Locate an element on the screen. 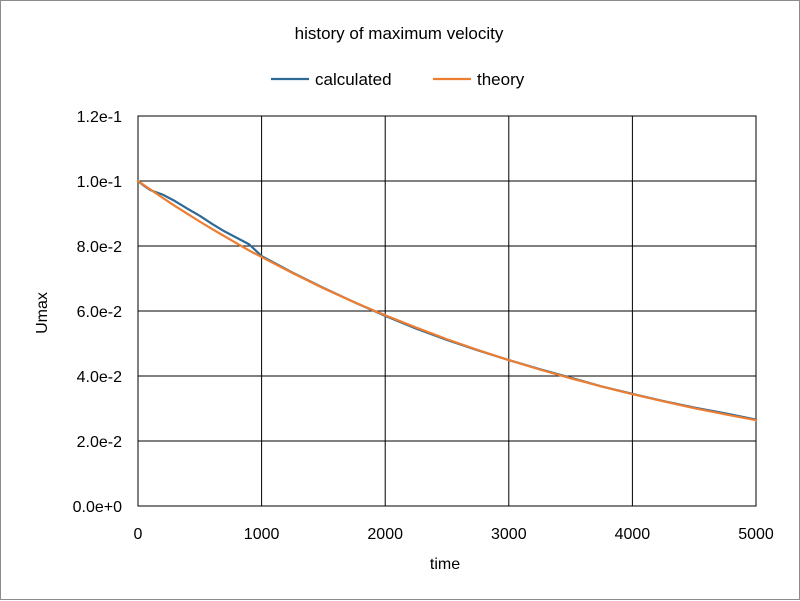 This screenshot has width=800, height=601. legend-label-theory: theory is located at coordinates (501, 79).